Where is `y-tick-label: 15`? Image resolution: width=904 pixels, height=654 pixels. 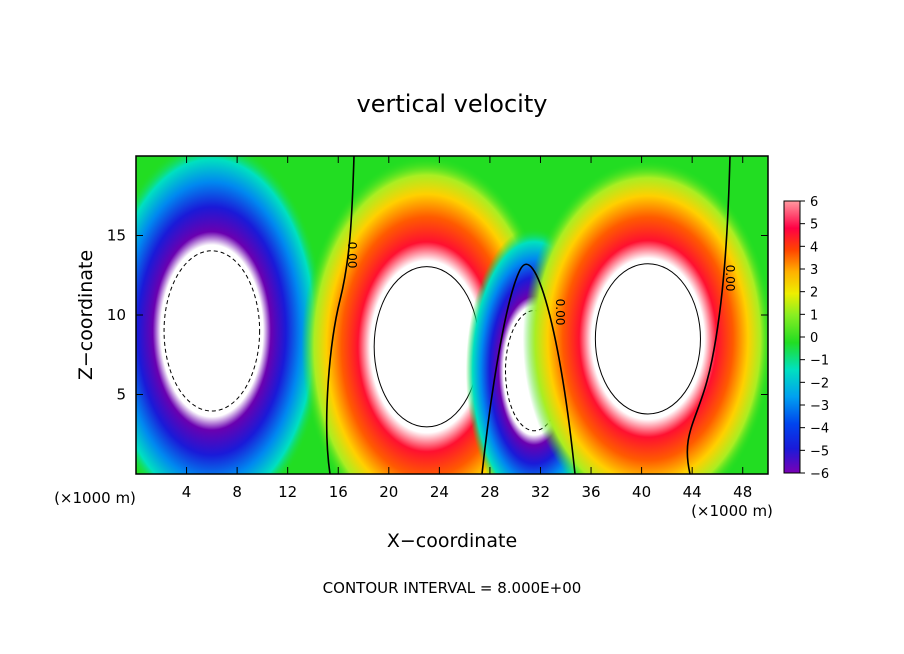 y-tick-label: 15 is located at coordinates (116, 236).